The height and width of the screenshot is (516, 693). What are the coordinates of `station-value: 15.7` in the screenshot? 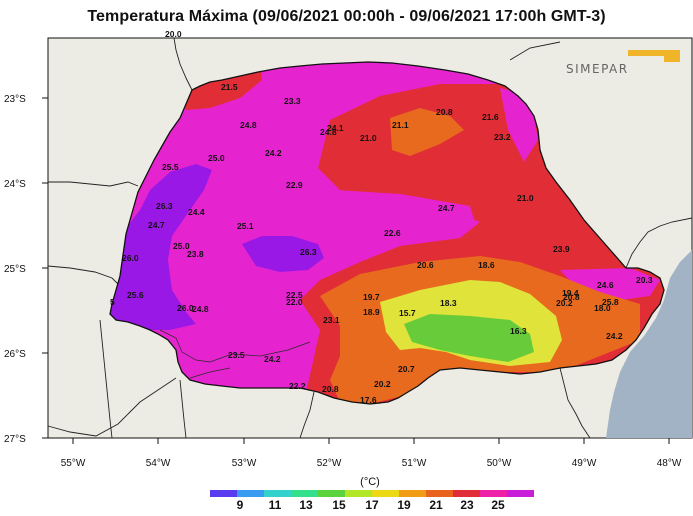 It's located at (407, 313).